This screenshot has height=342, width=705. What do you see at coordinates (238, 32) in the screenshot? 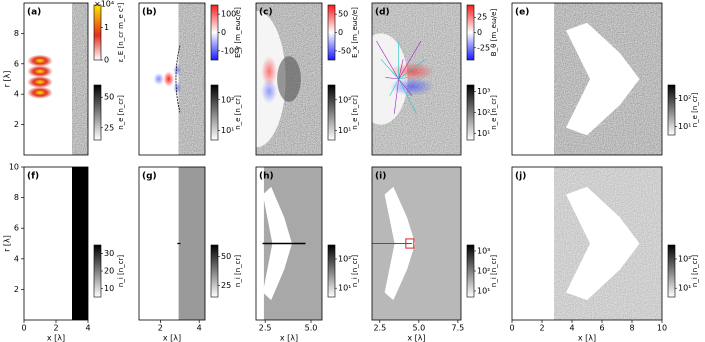
I see `colorbar-label: E_y [m_eωc/e]` at bounding box center [238, 32].